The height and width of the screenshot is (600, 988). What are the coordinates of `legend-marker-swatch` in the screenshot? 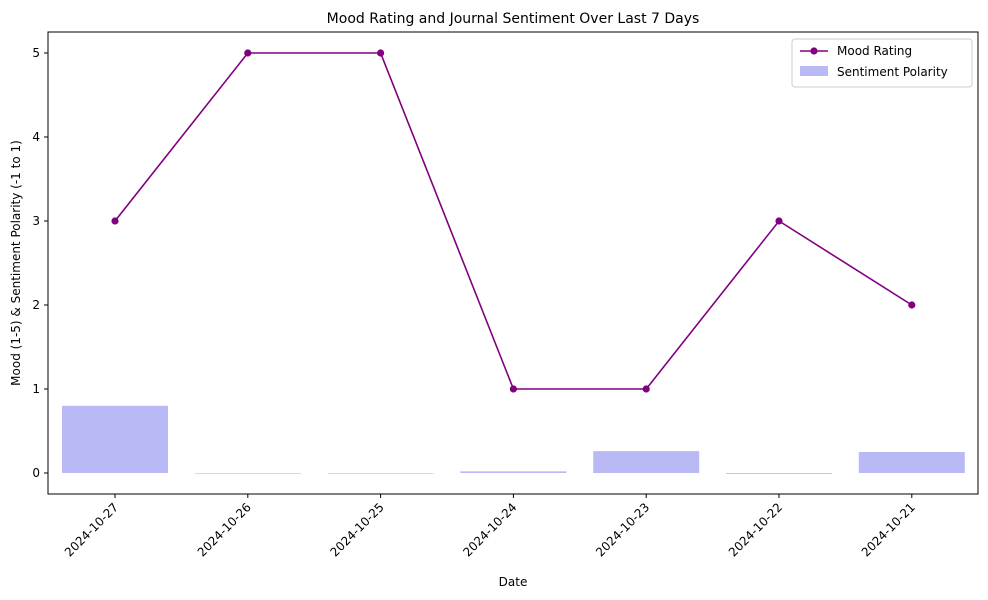 It's located at (814, 51).